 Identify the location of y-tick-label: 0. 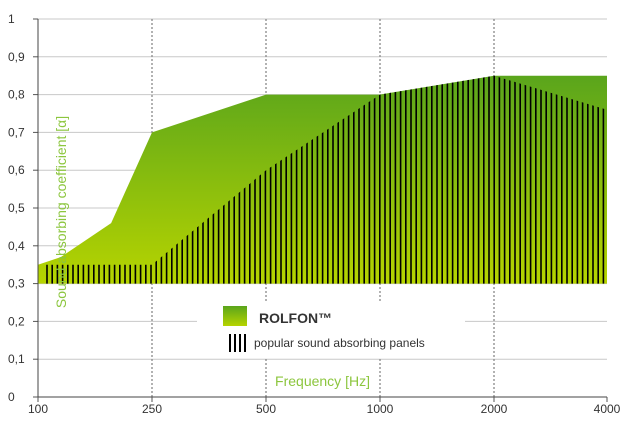
(11, 397).